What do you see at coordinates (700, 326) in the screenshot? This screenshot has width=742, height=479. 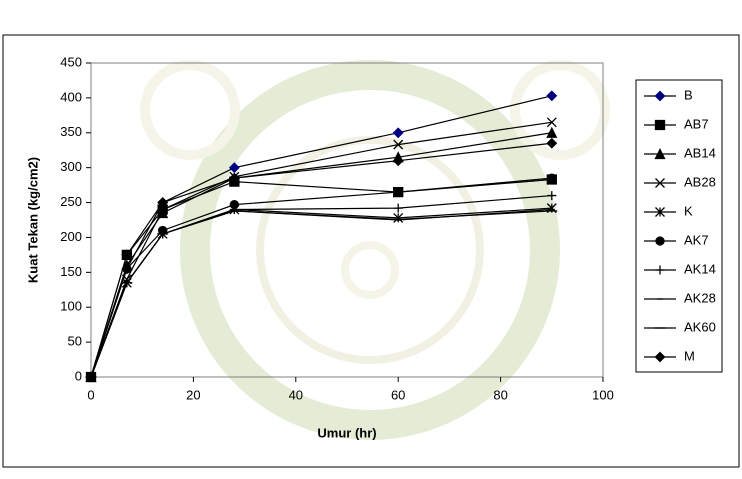 I see `legend-label: AK60` at bounding box center [700, 326].